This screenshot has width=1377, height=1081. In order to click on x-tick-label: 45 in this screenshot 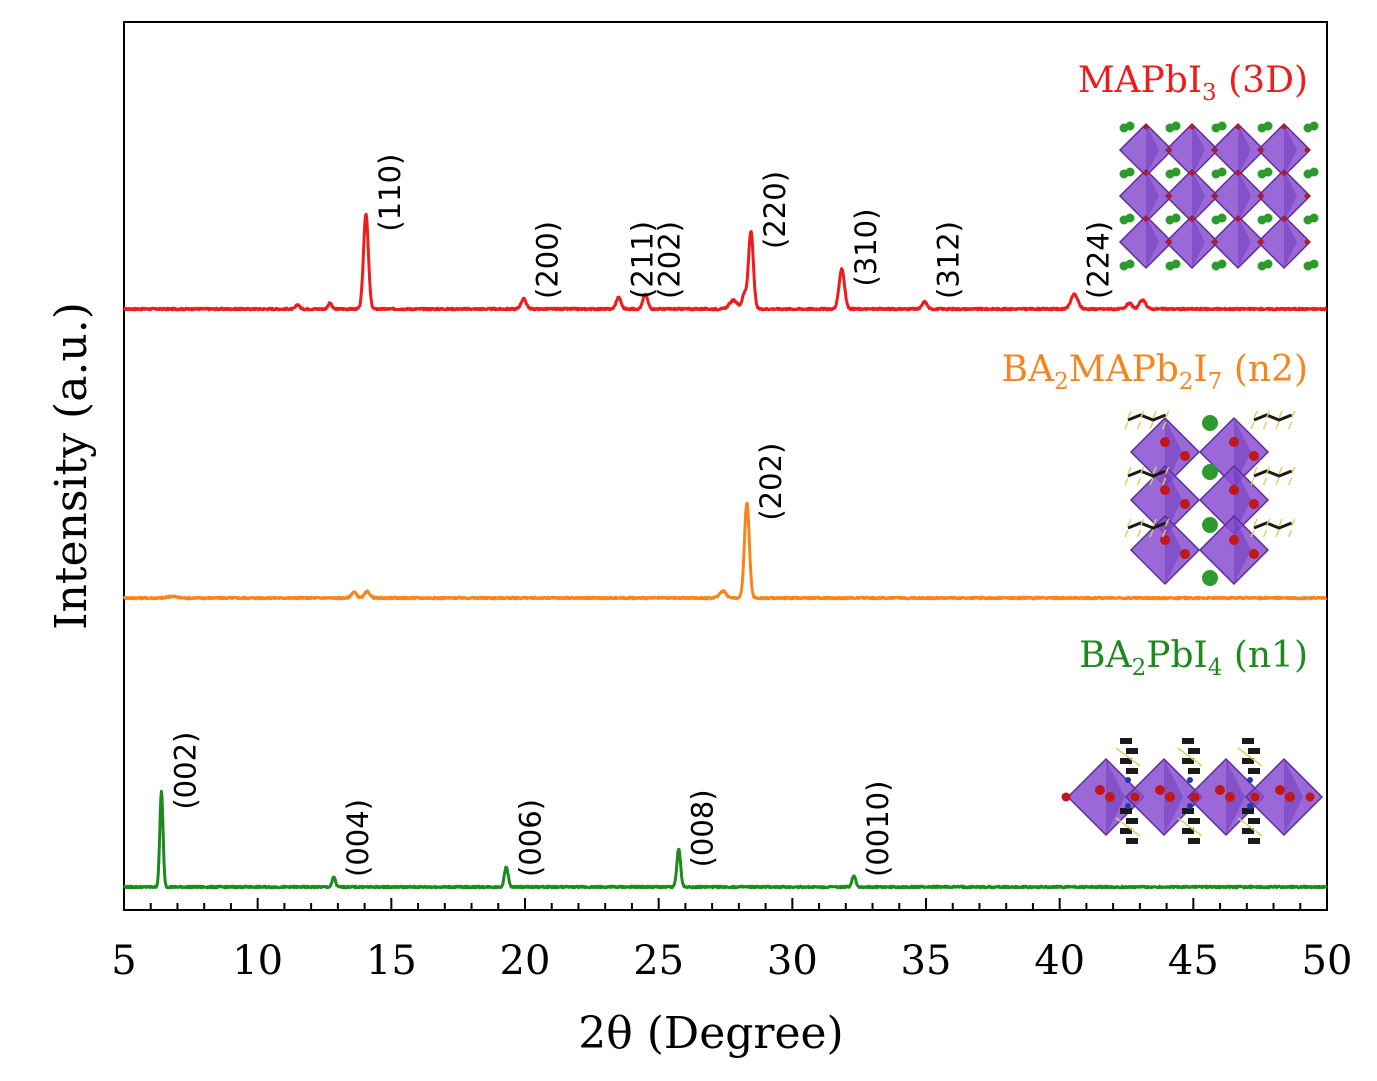, I will do `click(1193, 961)`.